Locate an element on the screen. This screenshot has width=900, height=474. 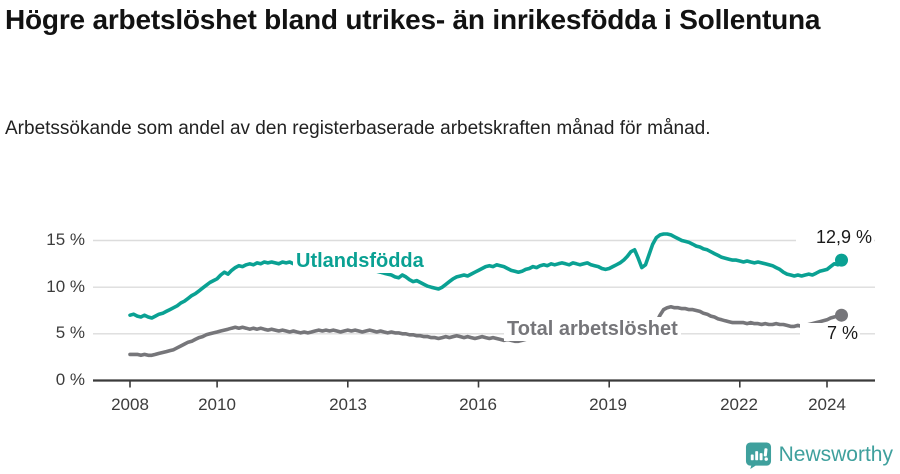
y-tick-label-15: 15 % is located at coordinates (65, 239).